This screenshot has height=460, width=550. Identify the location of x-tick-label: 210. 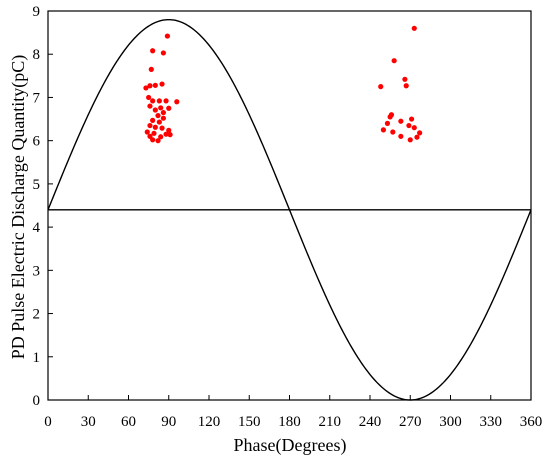
(330, 422).